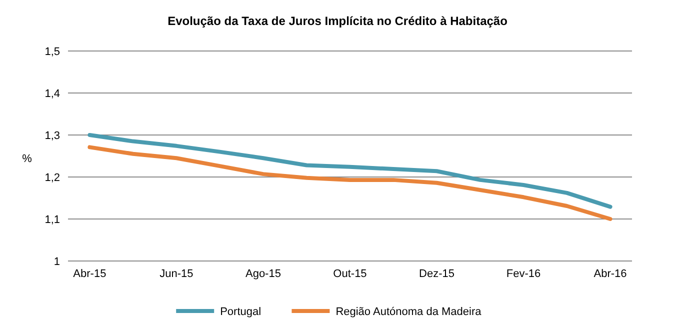  I want to click on x-tick-label: Abr-15, so click(89, 274).